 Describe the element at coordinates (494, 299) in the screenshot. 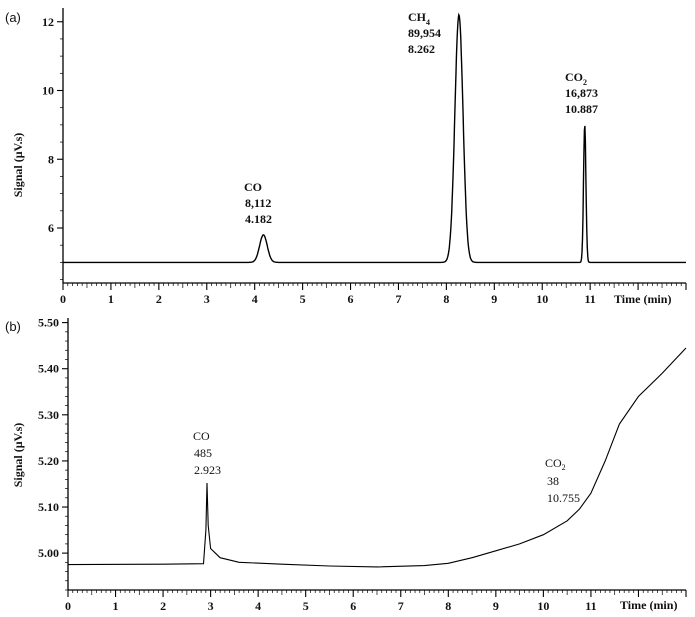

I see `panel-a-x-tick-label: 9` at that location.